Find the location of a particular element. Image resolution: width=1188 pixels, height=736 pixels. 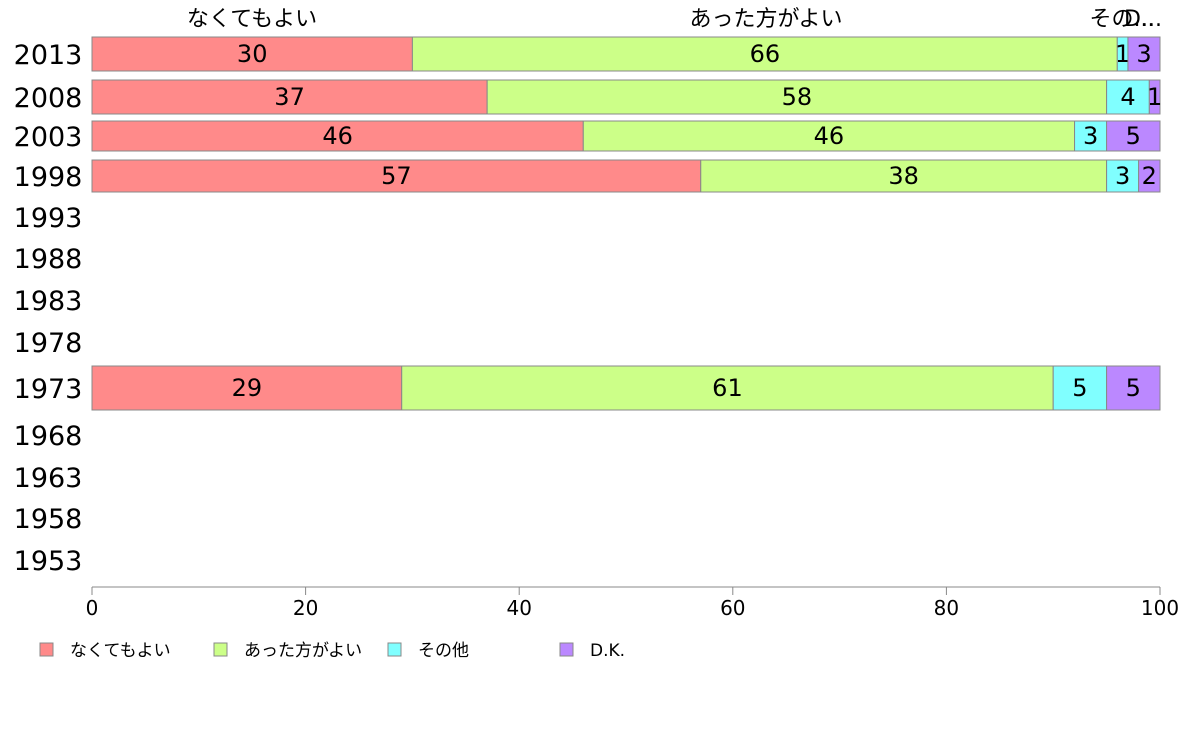

bar-value-label-2003-2: 3 is located at coordinates (1090, 136).